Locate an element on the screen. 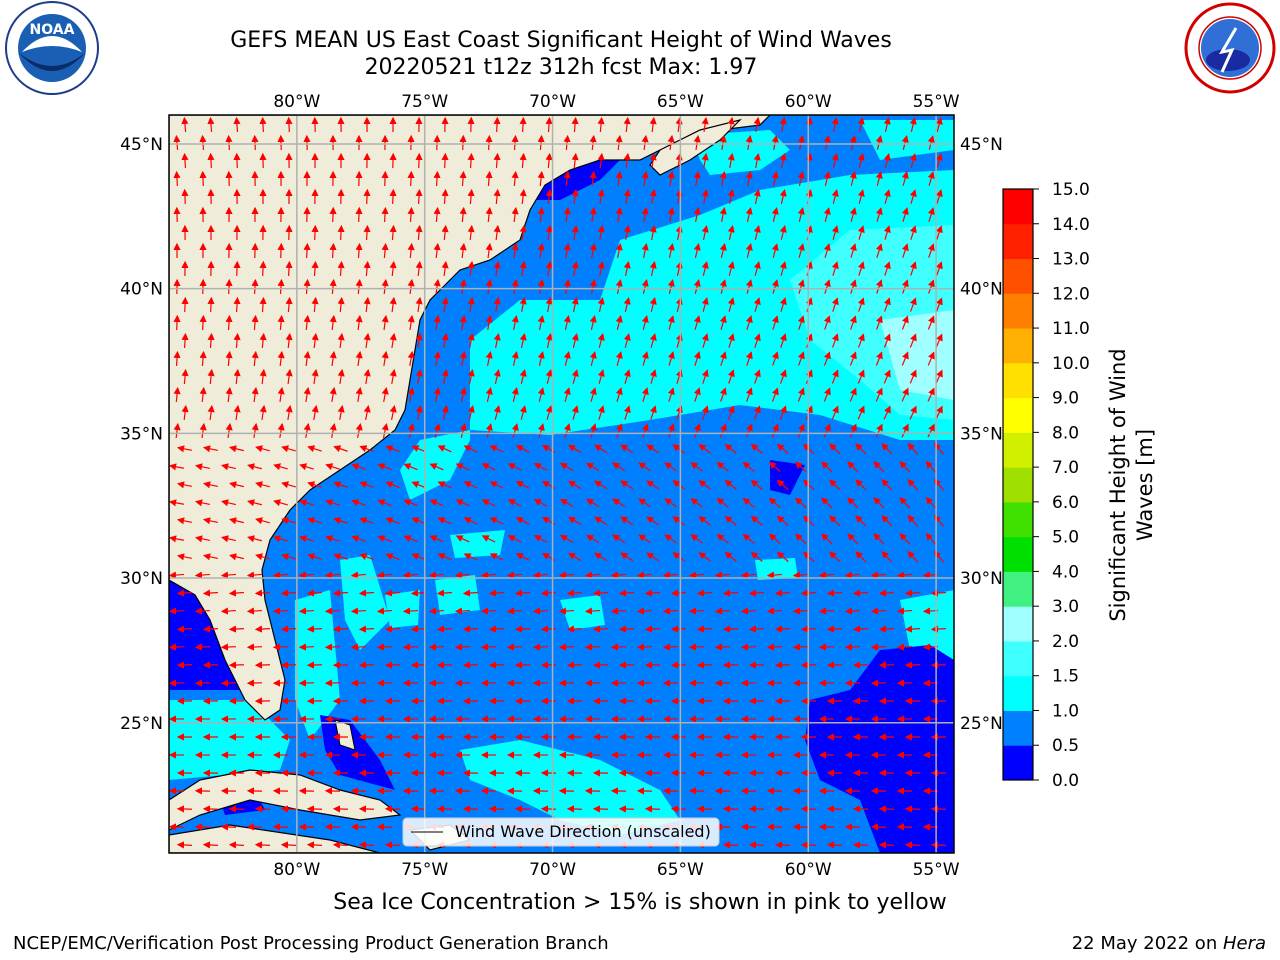  wave-region-1.0-1.5m is located at coordinates (776, 569).